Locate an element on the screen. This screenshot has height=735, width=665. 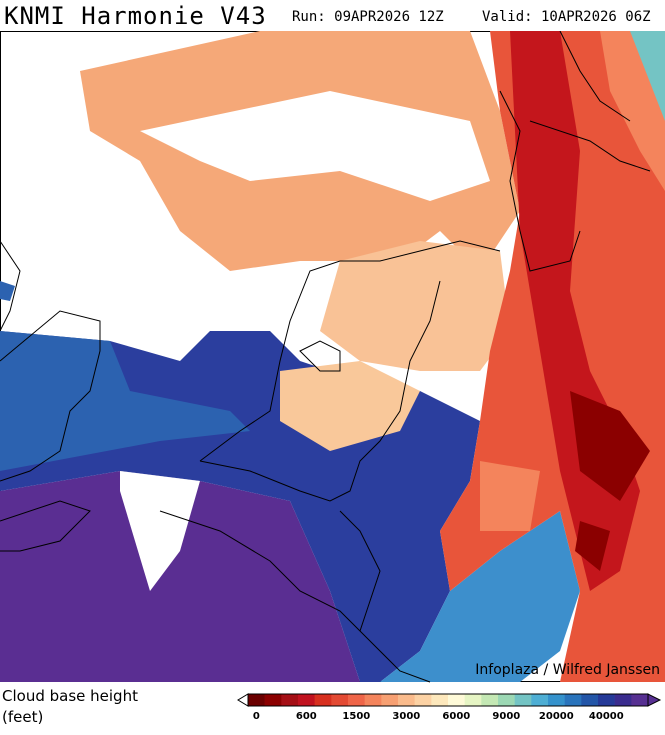
legend-label: Cloud base height (feet) is located at coordinates (70, 706).